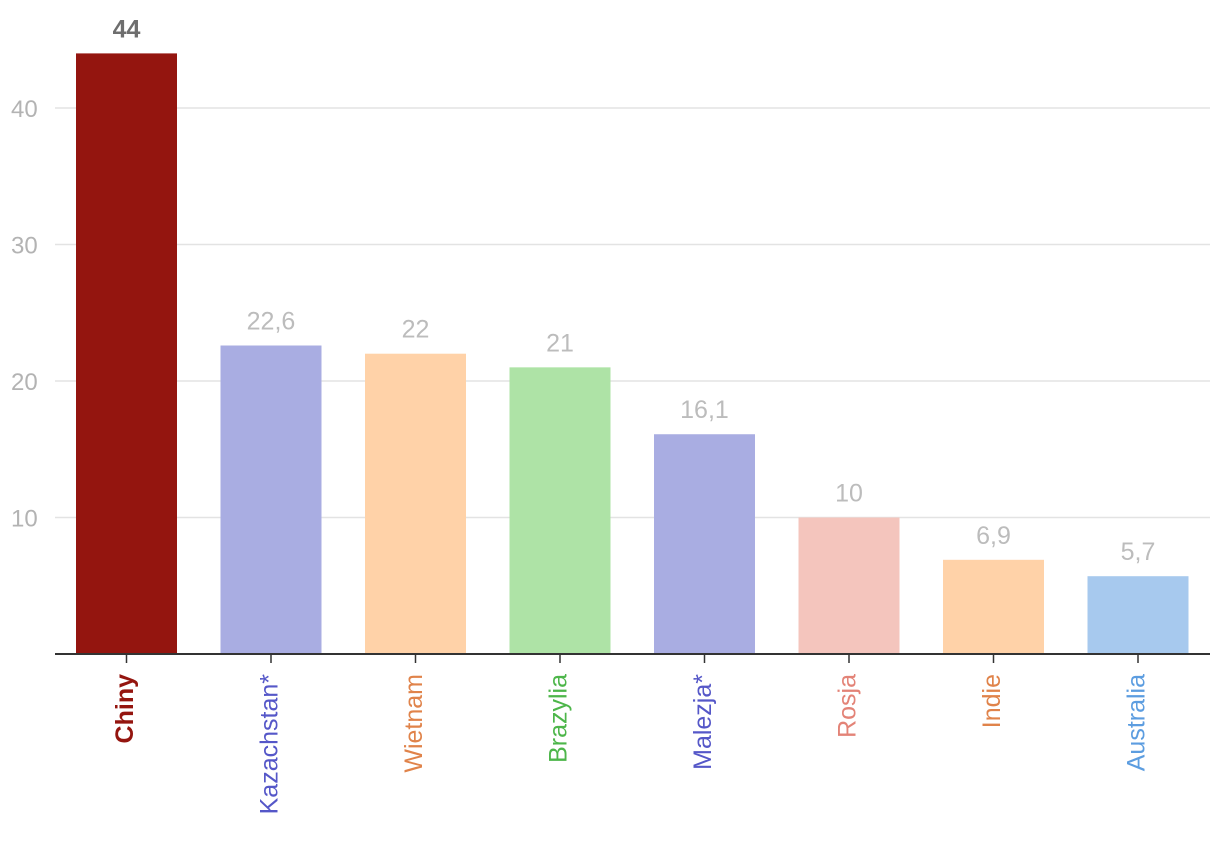 This screenshot has height=842, width=1220. Describe the element at coordinates (993, 536) in the screenshot. I see `value-label: 6,9` at that location.